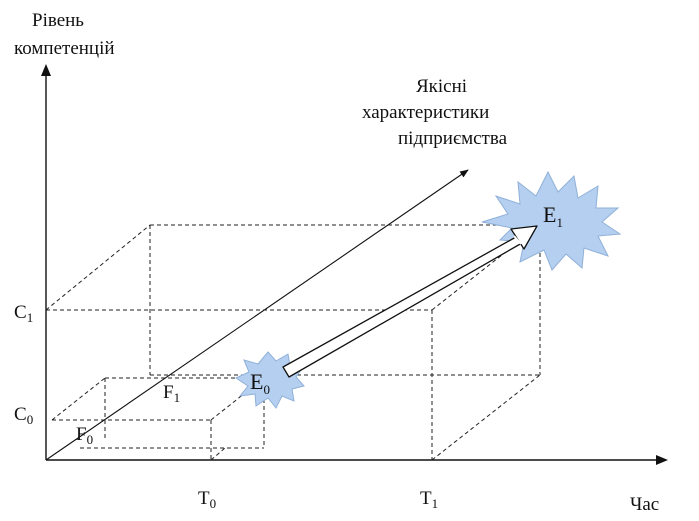 Image resolution: width=699 pixels, height=521 pixels. I want to click on state-e0: E0, so click(260, 383).